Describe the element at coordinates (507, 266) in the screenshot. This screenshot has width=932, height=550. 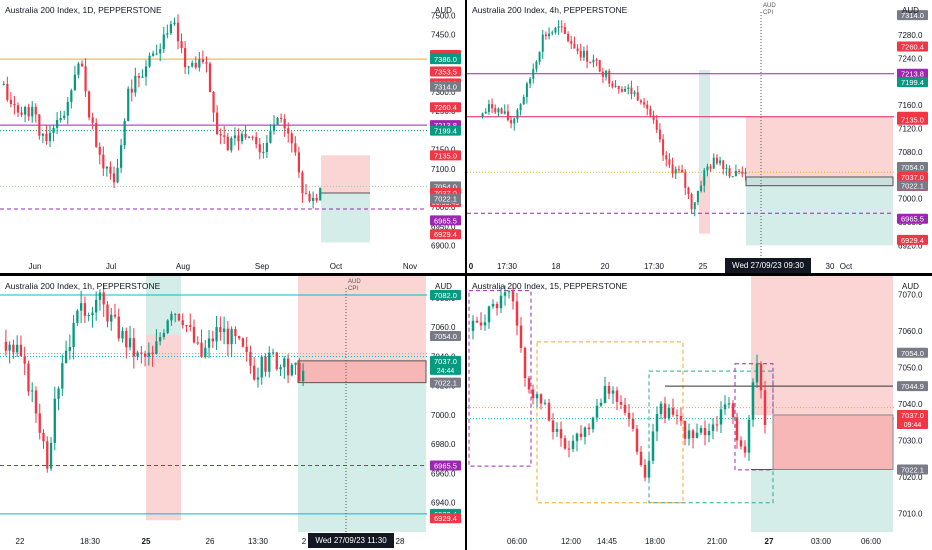
I see `time-tick: 17:30` at that location.